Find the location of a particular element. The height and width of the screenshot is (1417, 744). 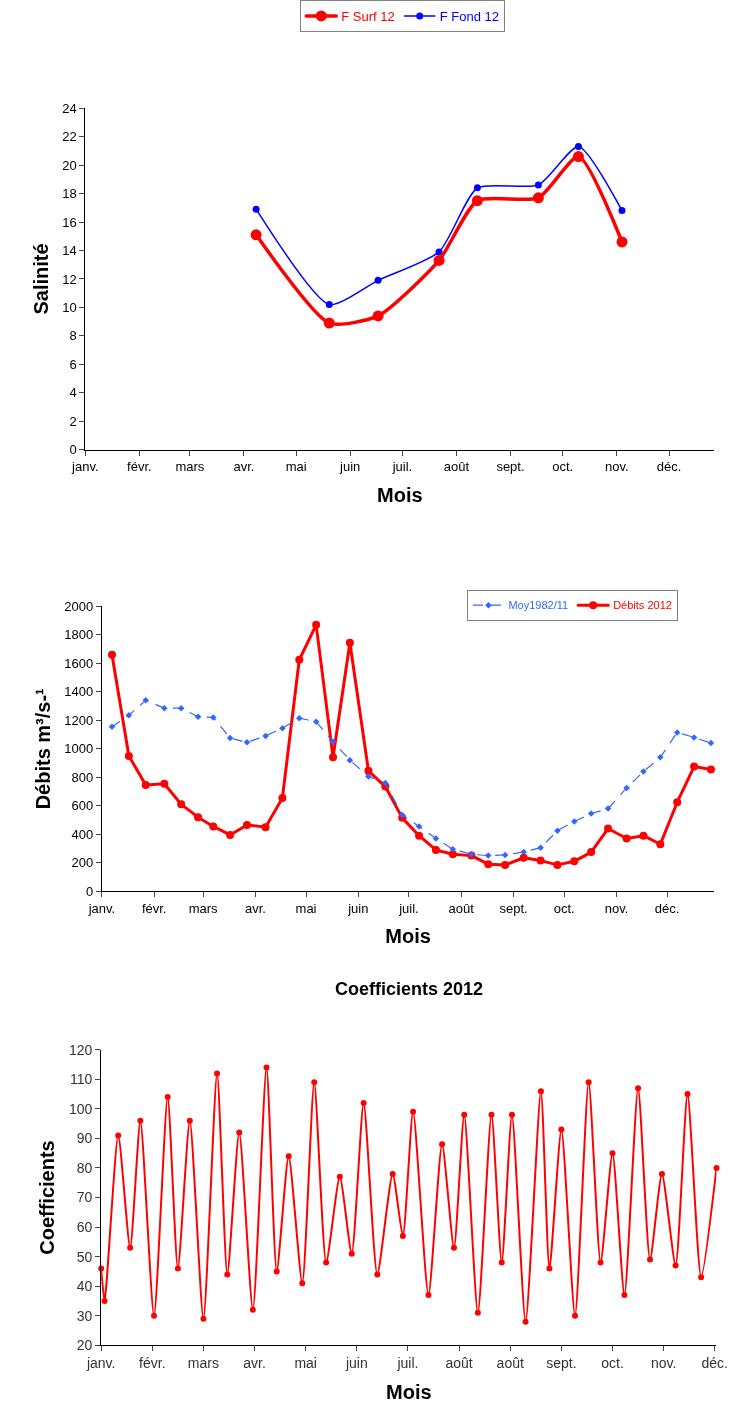

y-tick-label: 90 is located at coordinates (84, 1138).